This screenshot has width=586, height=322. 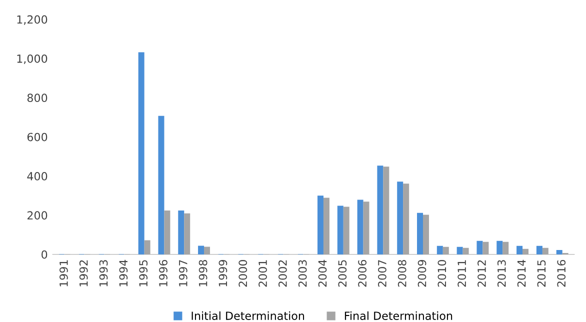 What do you see at coordinates (32, 20) in the screenshot?
I see `y-tick-label: 1,200` at bounding box center [32, 20].